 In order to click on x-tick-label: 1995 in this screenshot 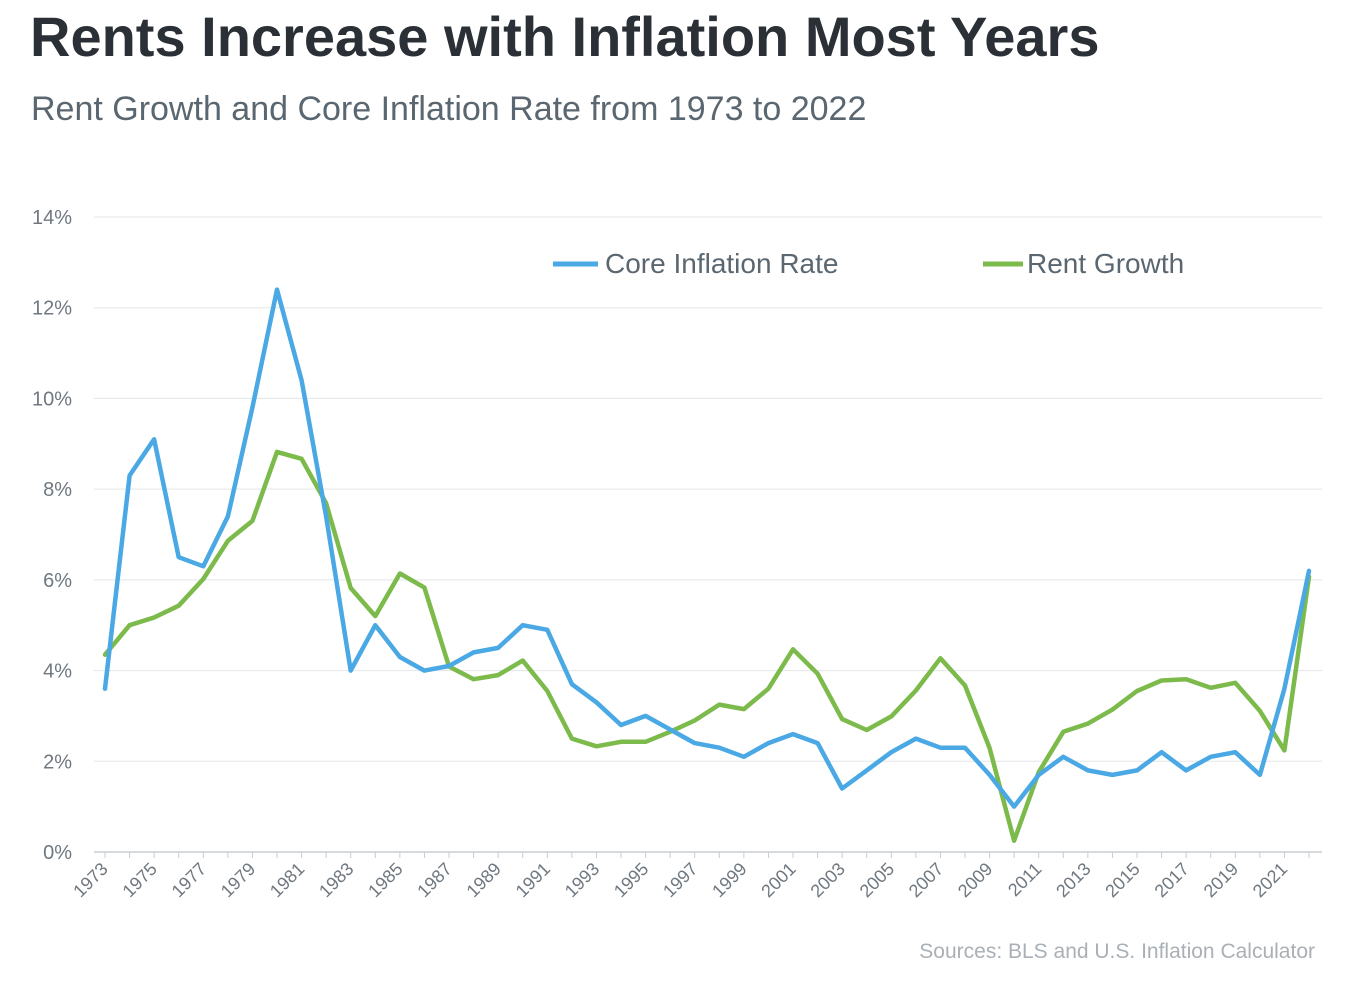, I will do `click(631, 880)`.